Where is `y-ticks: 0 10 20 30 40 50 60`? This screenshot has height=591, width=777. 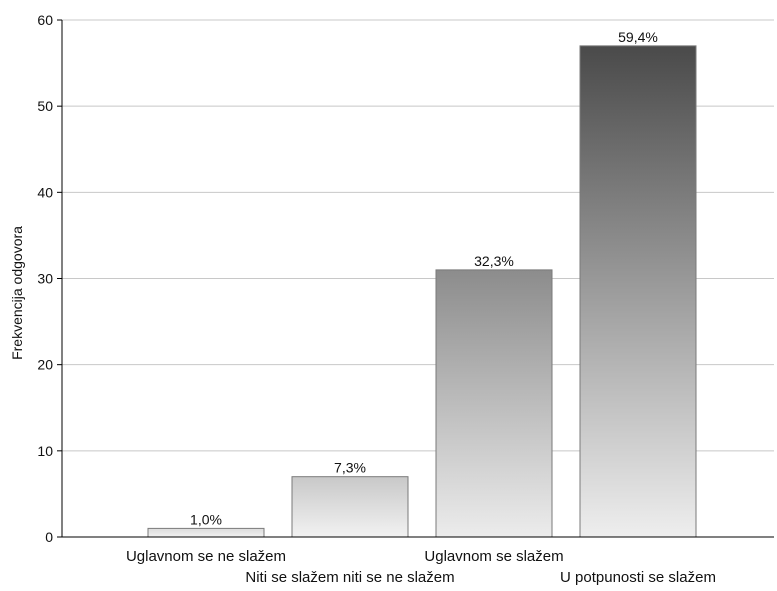 y-ticks: 0 10 20 30 40 50 60 is located at coordinates (49, 278).